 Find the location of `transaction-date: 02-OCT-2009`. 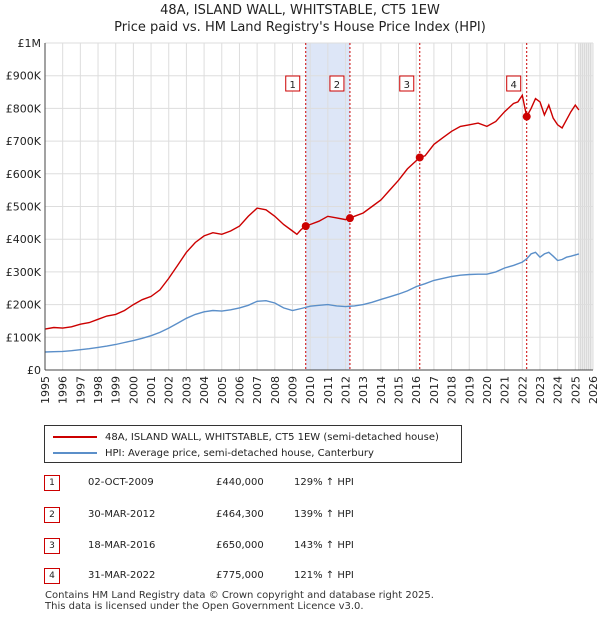

transaction-date: 02-OCT-2009 is located at coordinates (121, 482).